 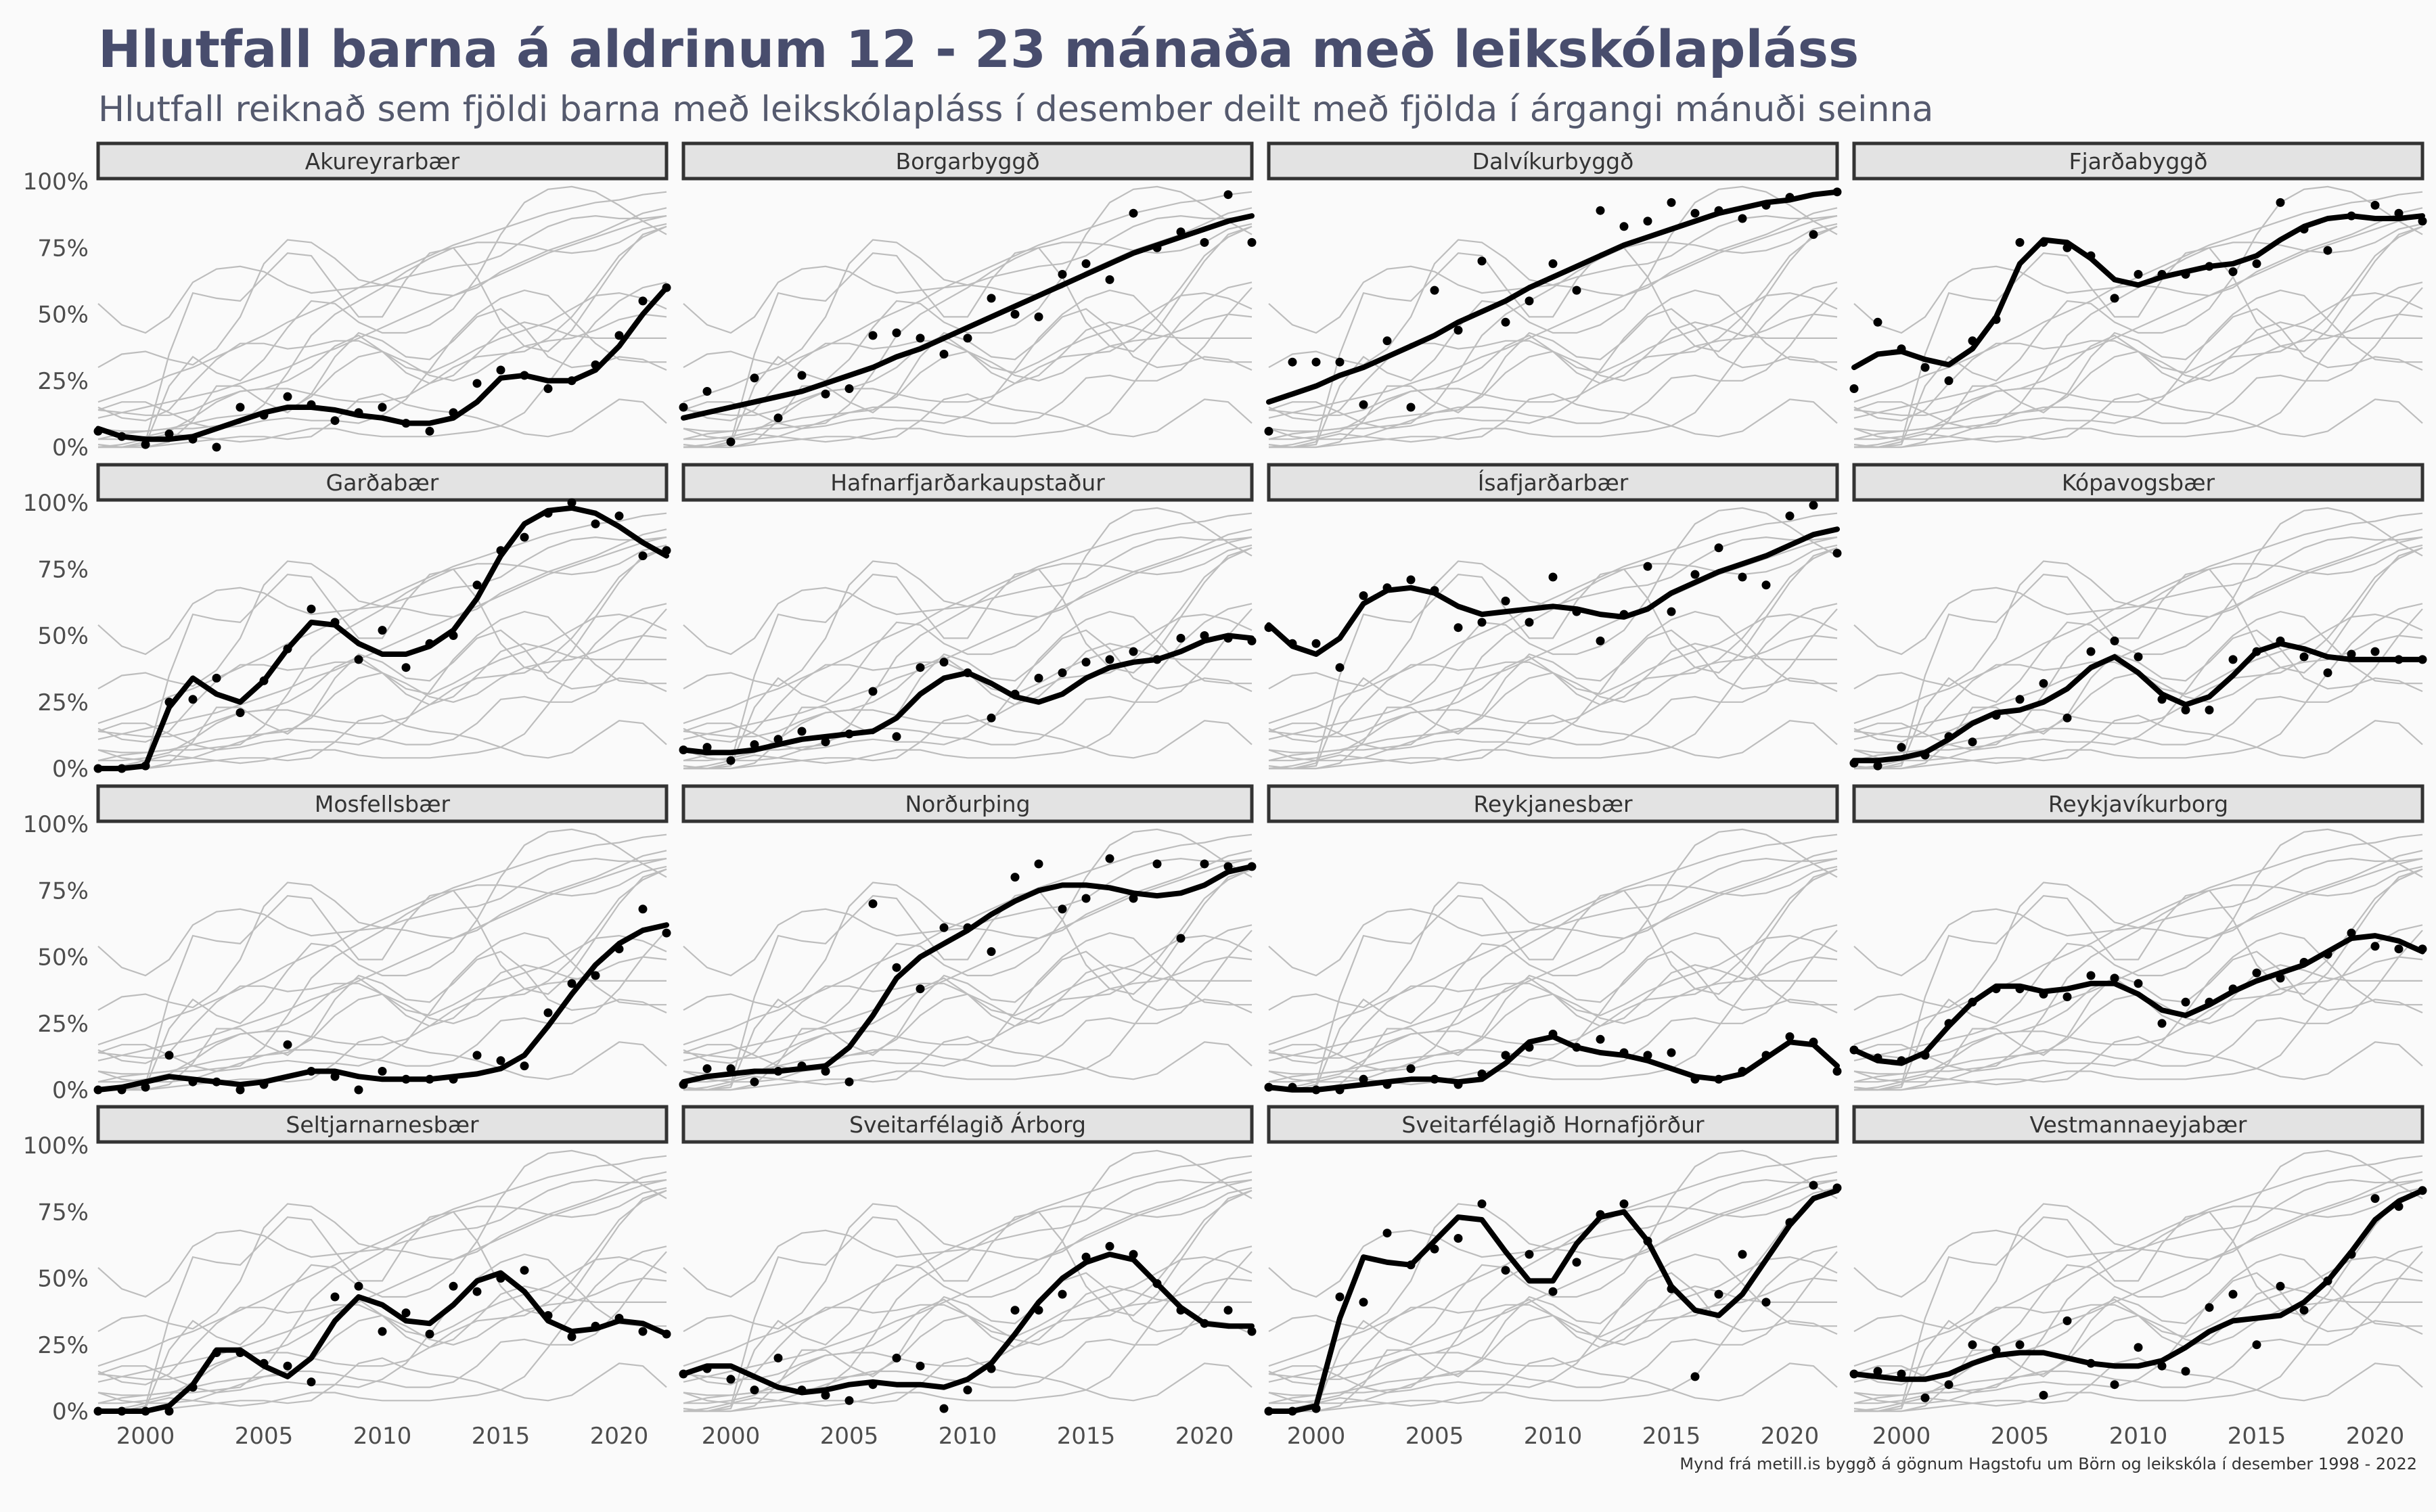 What do you see at coordinates (1553, 940) in the screenshot?
I see `facet-panel: Reykjanesbær` at bounding box center [1553, 940].